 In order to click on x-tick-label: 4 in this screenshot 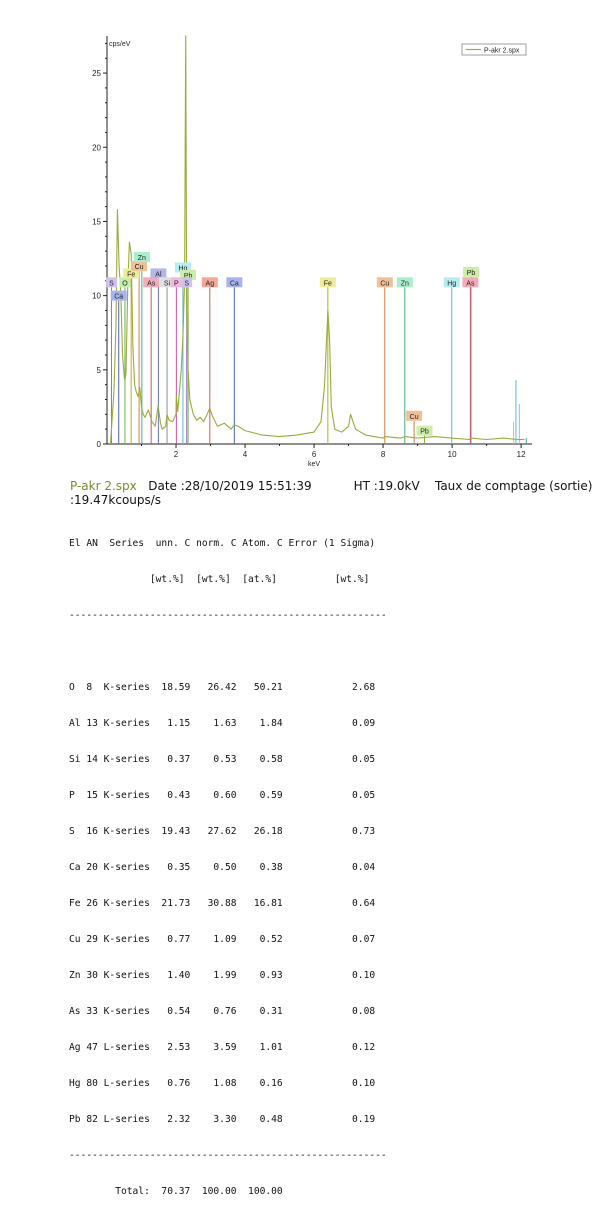, I will do `click(245, 454)`.